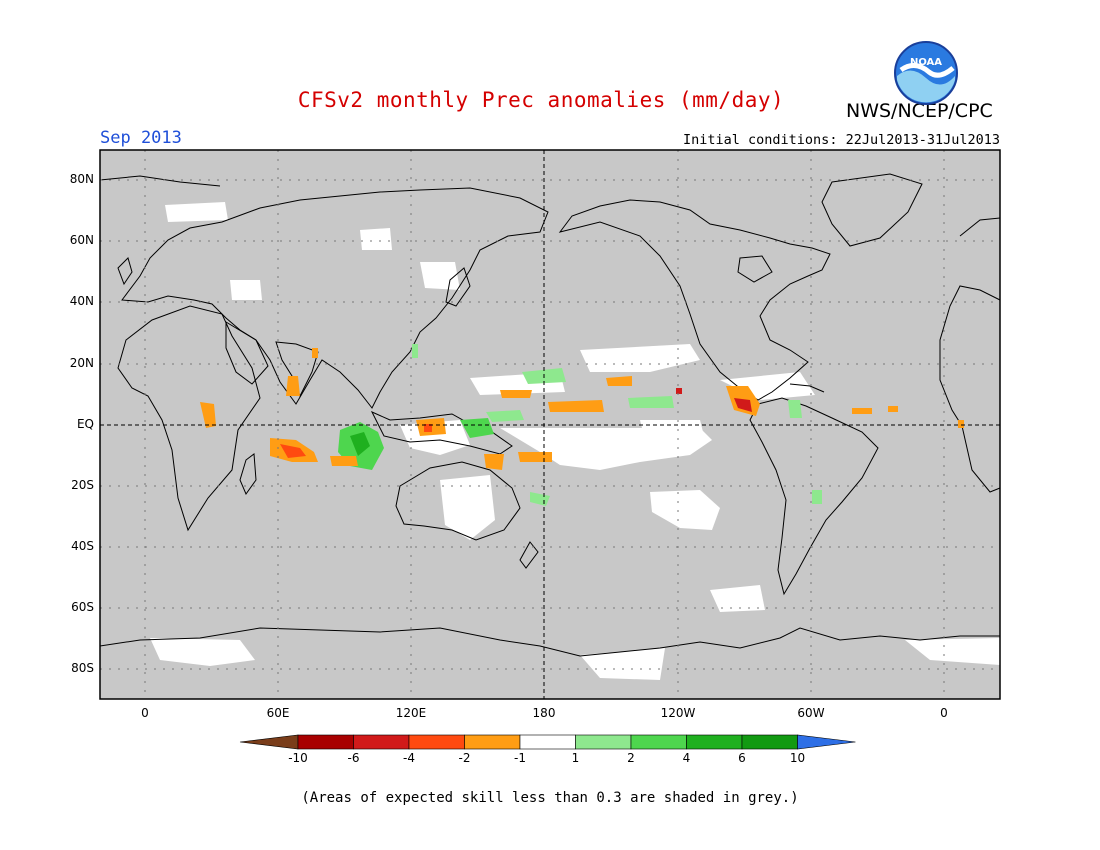 This screenshot has height=850, width=1100. Describe the element at coordinates (141, 138) in the screenshot. I see `forecast-month: Sep 2013` at that location.